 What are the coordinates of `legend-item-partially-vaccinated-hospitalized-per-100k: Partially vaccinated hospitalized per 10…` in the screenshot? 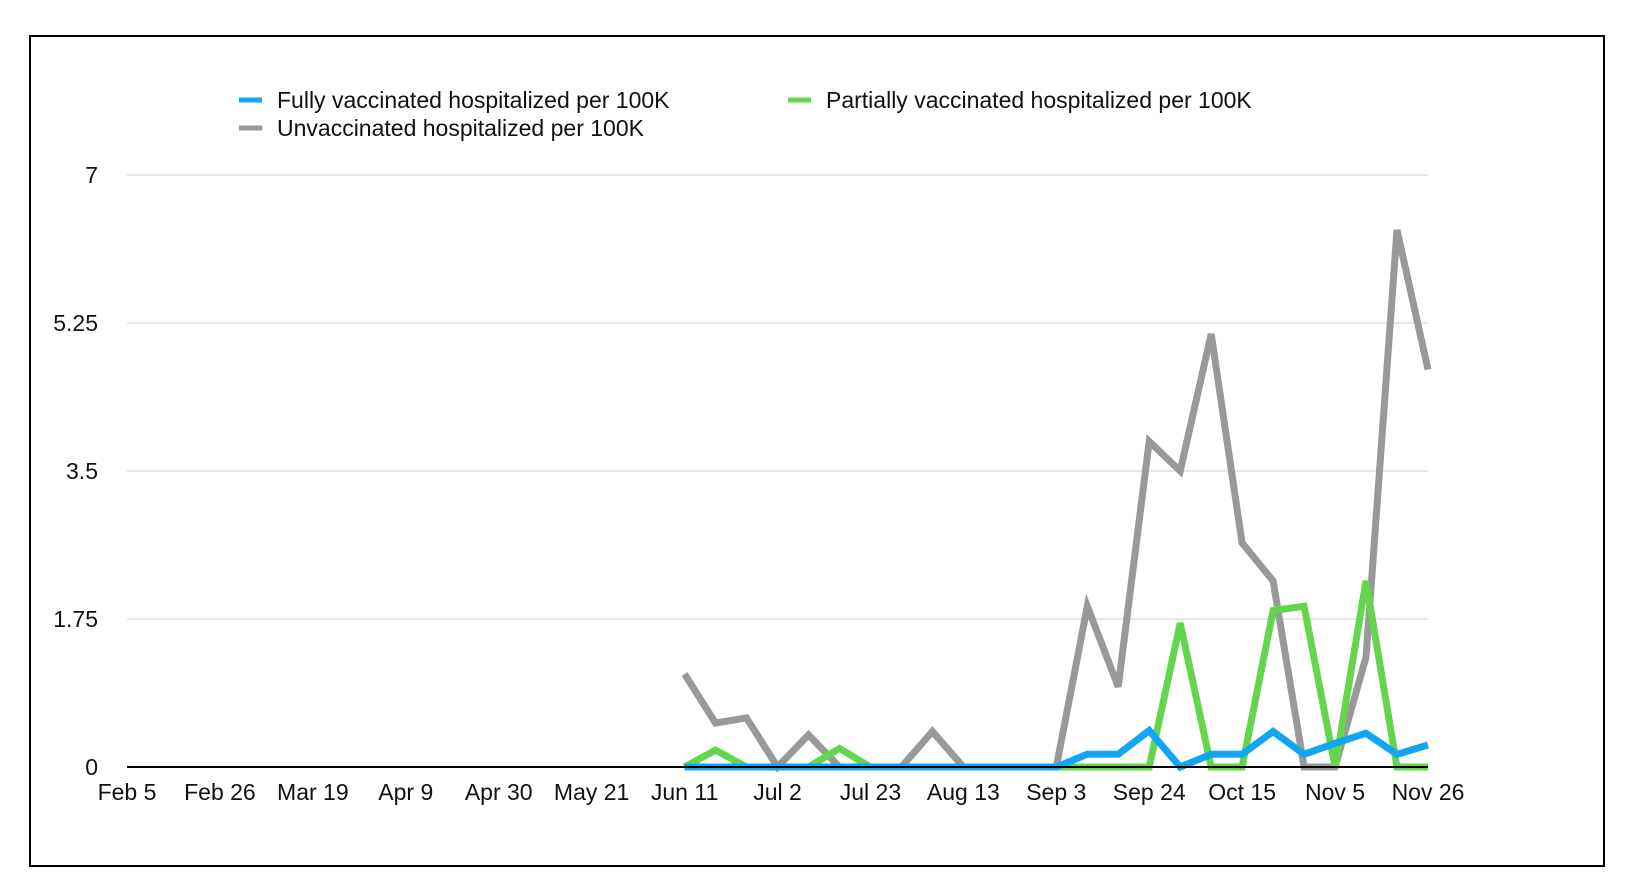 It's located at (1020, 100).